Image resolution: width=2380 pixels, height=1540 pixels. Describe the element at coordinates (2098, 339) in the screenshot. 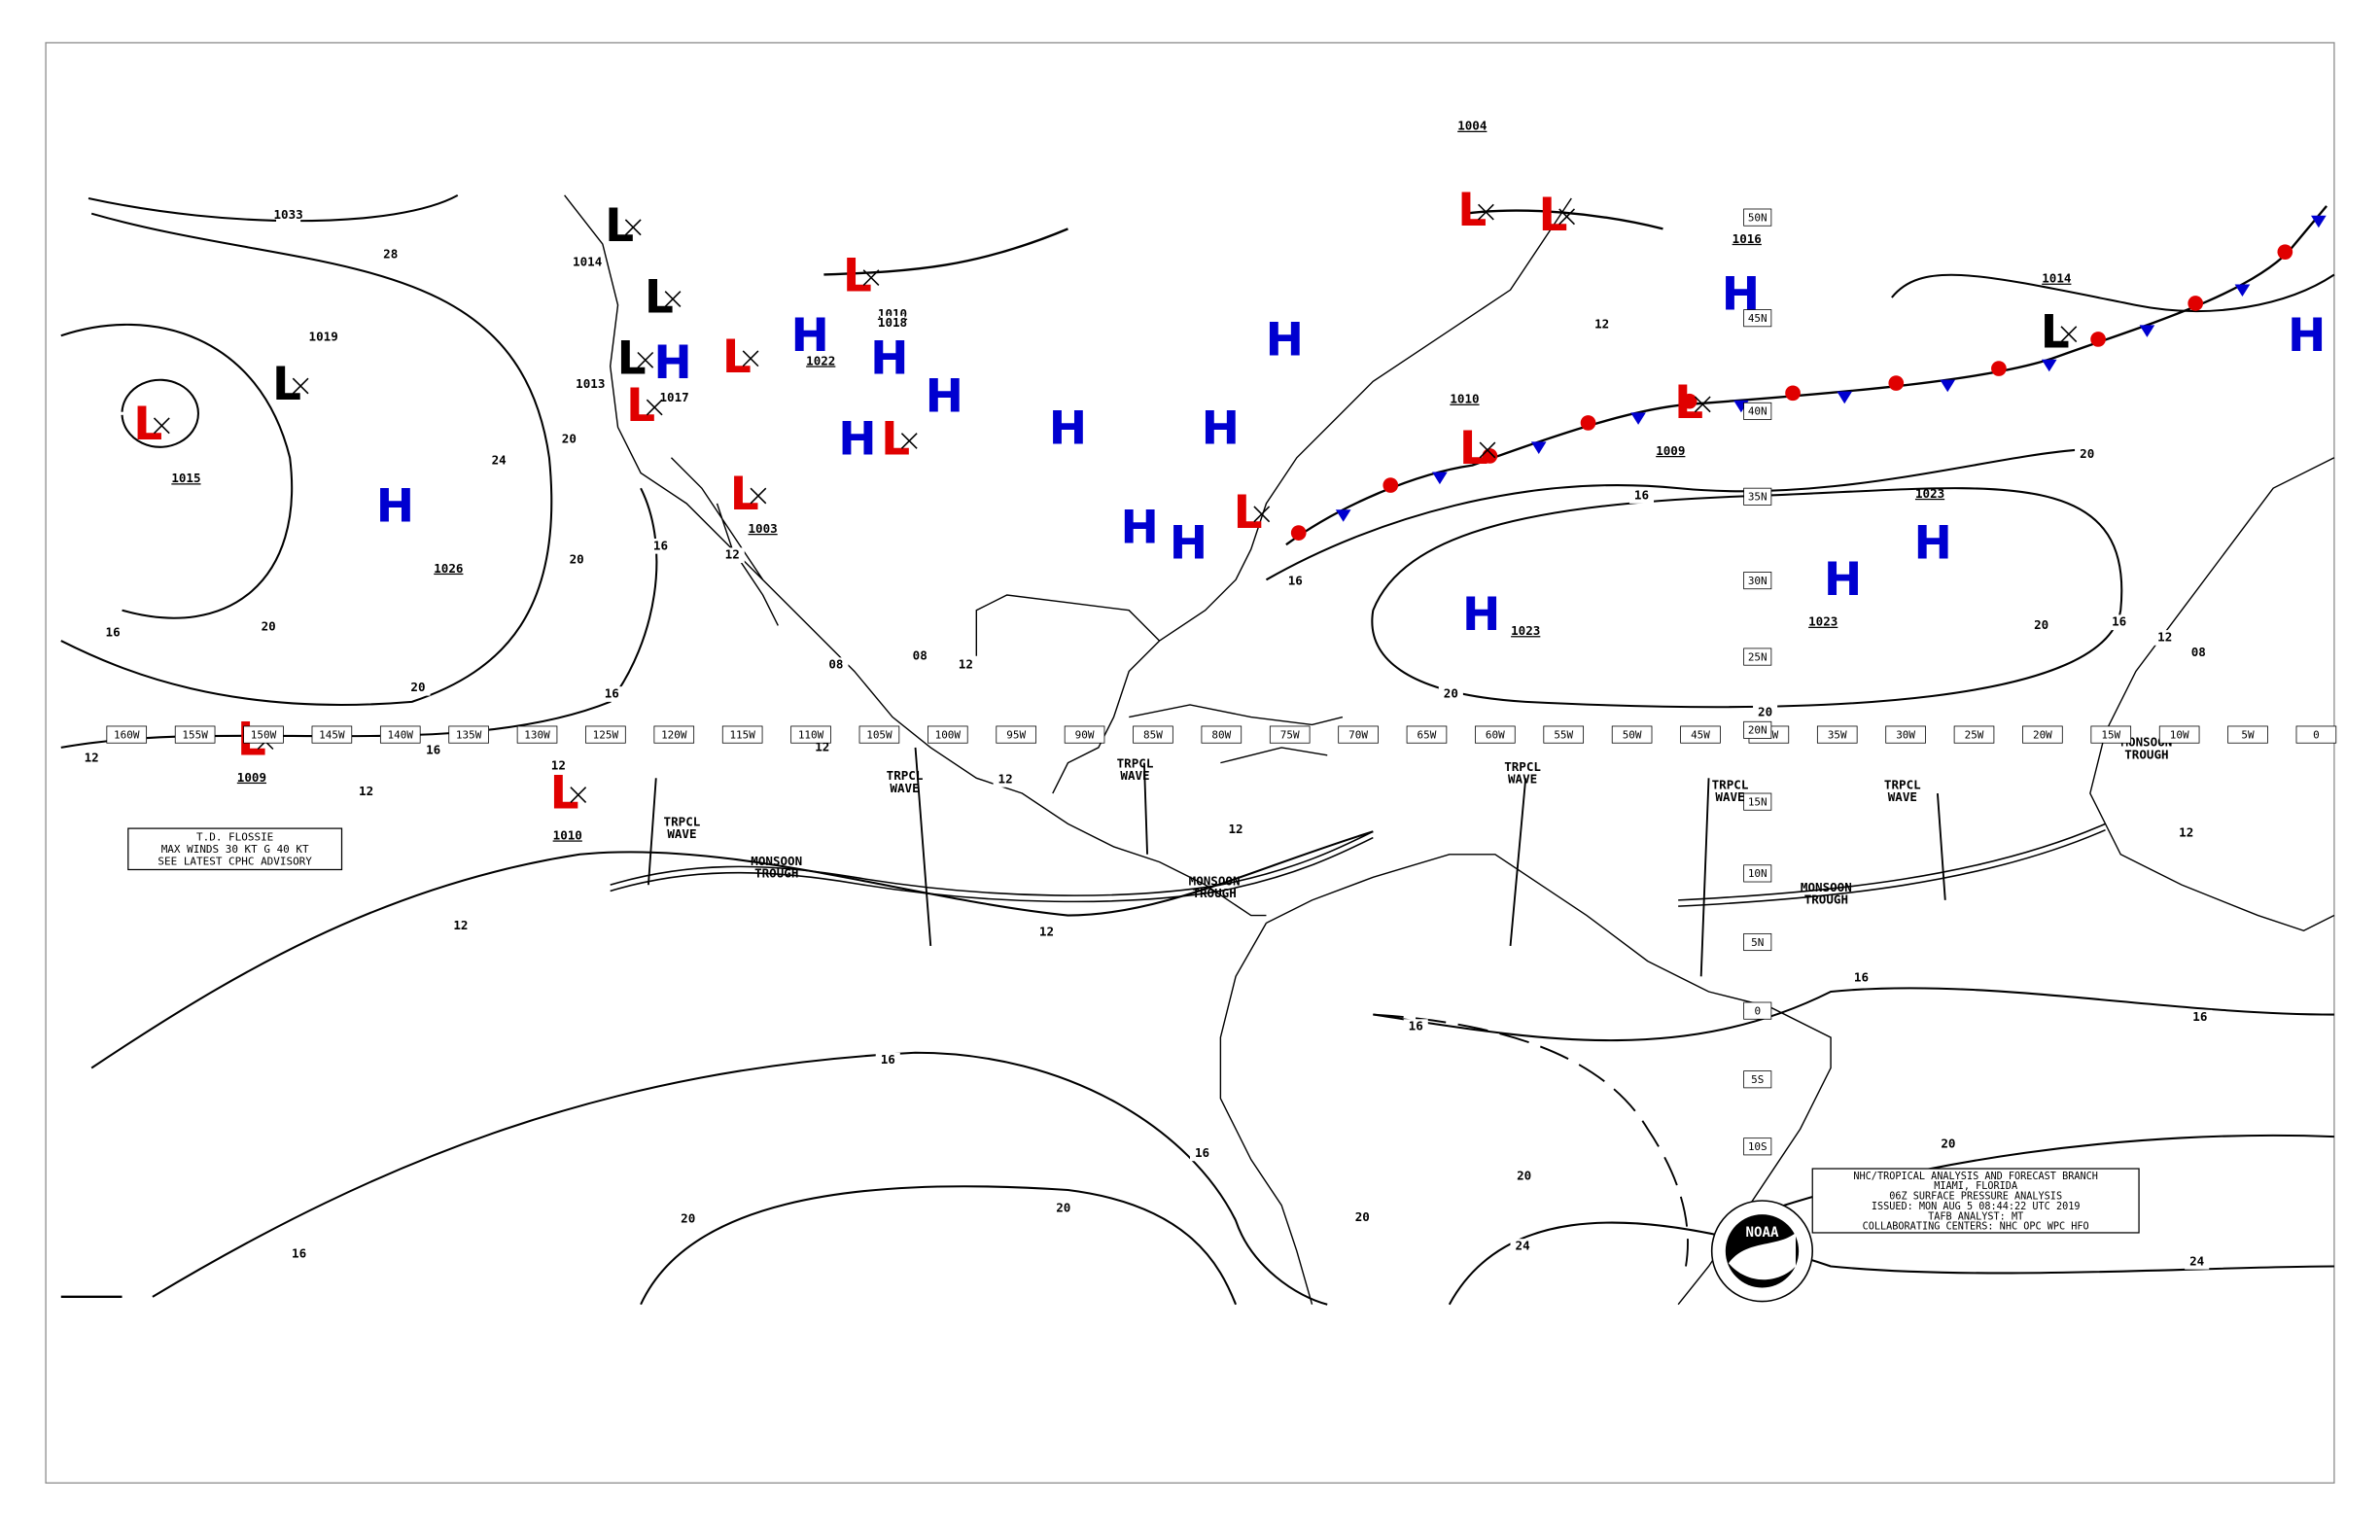

I see `warm-front-bump` at that location.